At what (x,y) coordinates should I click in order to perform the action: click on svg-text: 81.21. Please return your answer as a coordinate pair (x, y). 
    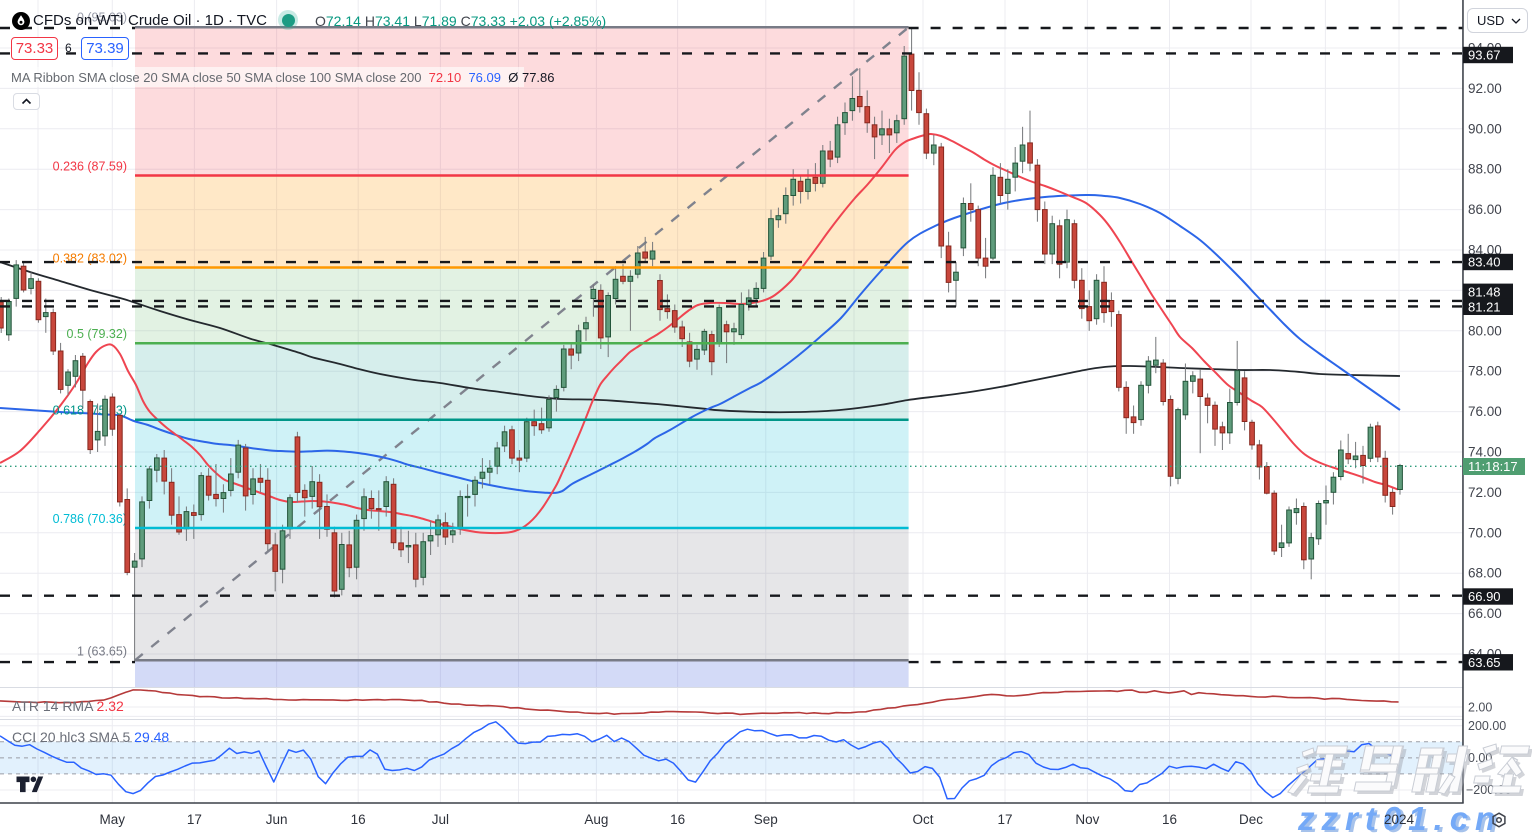
    Looking at the image, I should click on (1484, 306).